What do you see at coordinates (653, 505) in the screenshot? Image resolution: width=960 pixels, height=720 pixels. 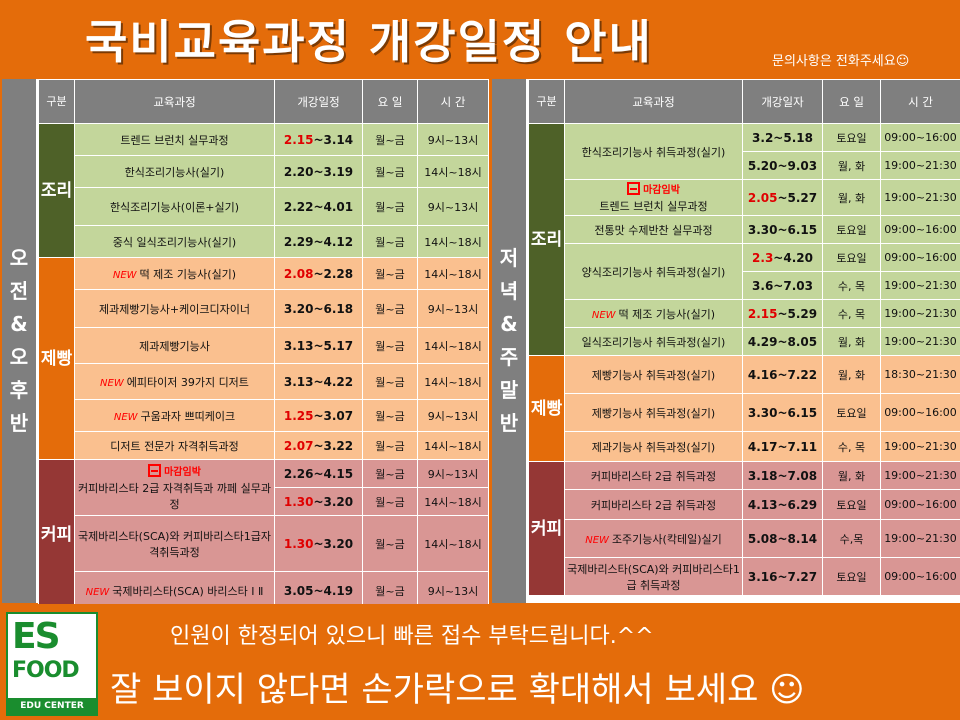 I see `course-name: 커피바리스타 2급 취득과정` at bounding box center [653, 505].